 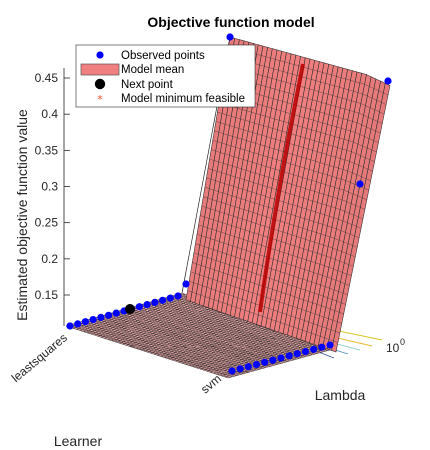 I want to click on chart-title: Objective function model, so click(x=230, y=22).